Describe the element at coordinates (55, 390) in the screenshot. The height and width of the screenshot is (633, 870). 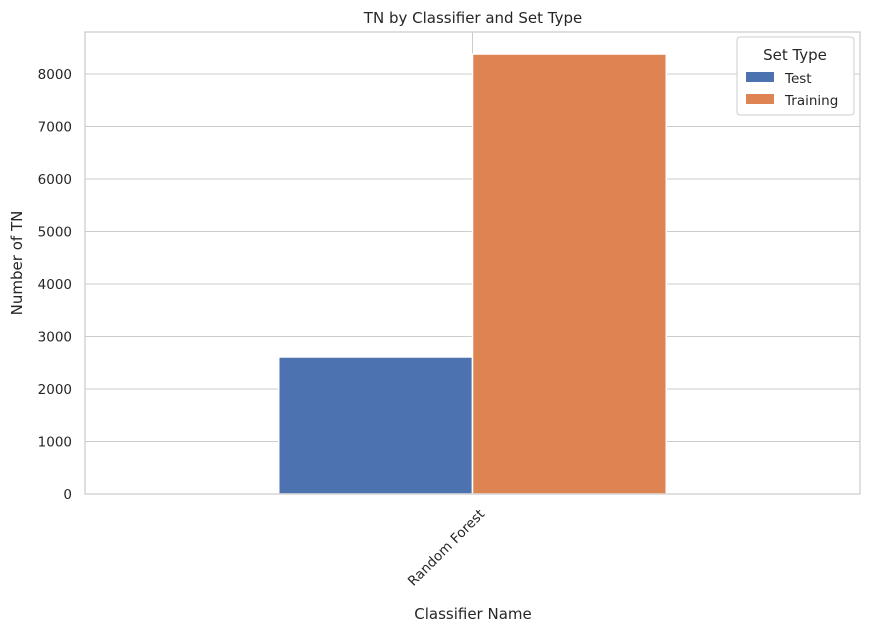
I see `y-tick-label: 2000` at that location.